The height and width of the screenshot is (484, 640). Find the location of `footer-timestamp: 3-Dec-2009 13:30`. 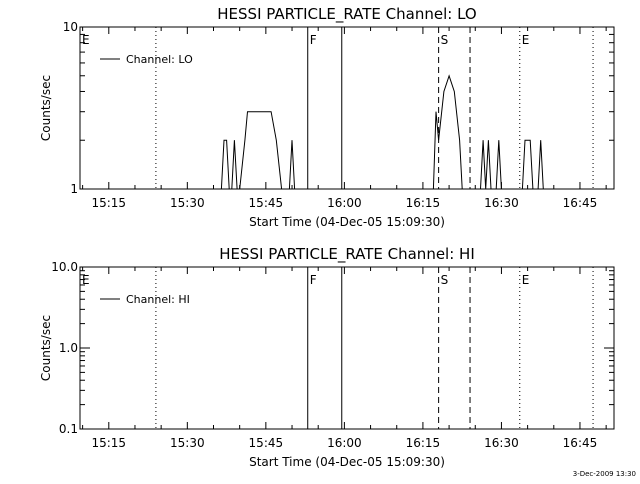

footer-timestamp: 3-Dec-2009 13:30 is located at coordinates (604, 474).